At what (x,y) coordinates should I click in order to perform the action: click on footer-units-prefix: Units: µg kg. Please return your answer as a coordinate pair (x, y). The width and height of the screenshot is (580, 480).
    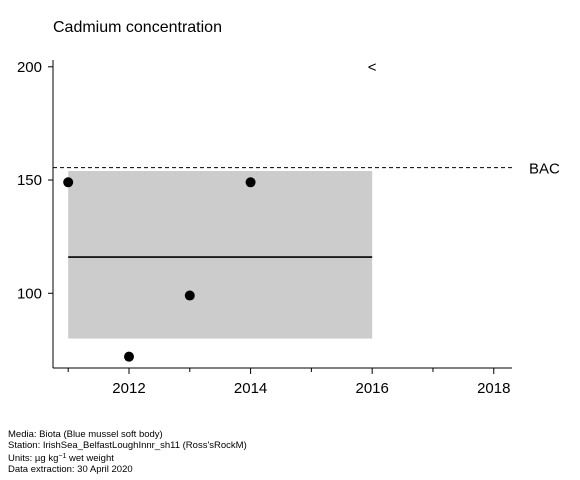
    Looking at the image, I should click on (33, 458).